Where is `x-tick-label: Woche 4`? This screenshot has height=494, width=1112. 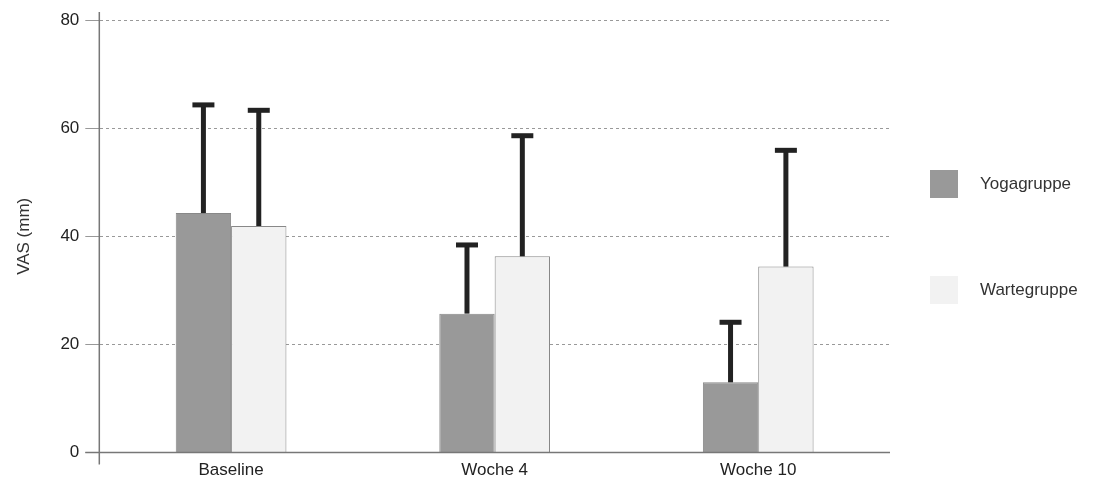 x-tick-label: Woche 4 is located at coordinates (495, 470).